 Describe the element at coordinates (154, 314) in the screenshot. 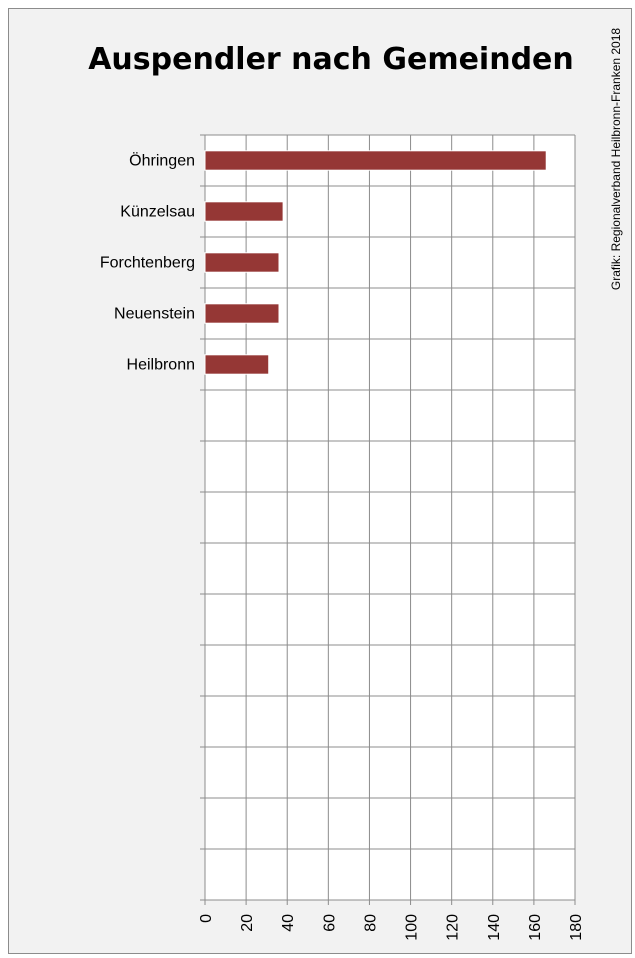

I see `category-label: Neuenstein` at that location.